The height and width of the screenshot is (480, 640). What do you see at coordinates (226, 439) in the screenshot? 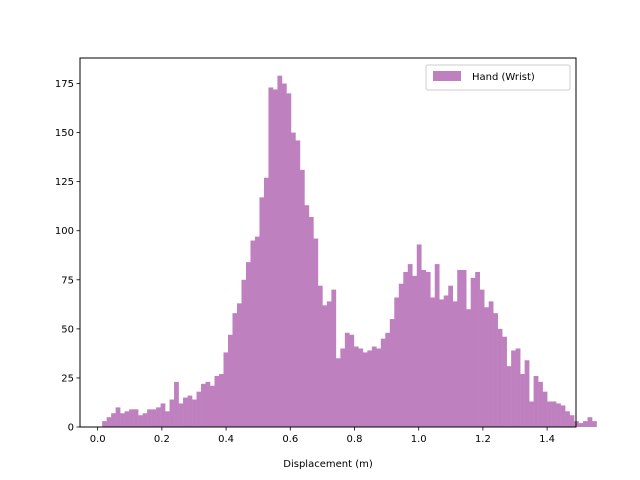
I see `x-tick-label: 0.4` at bounding box center [226, 439].